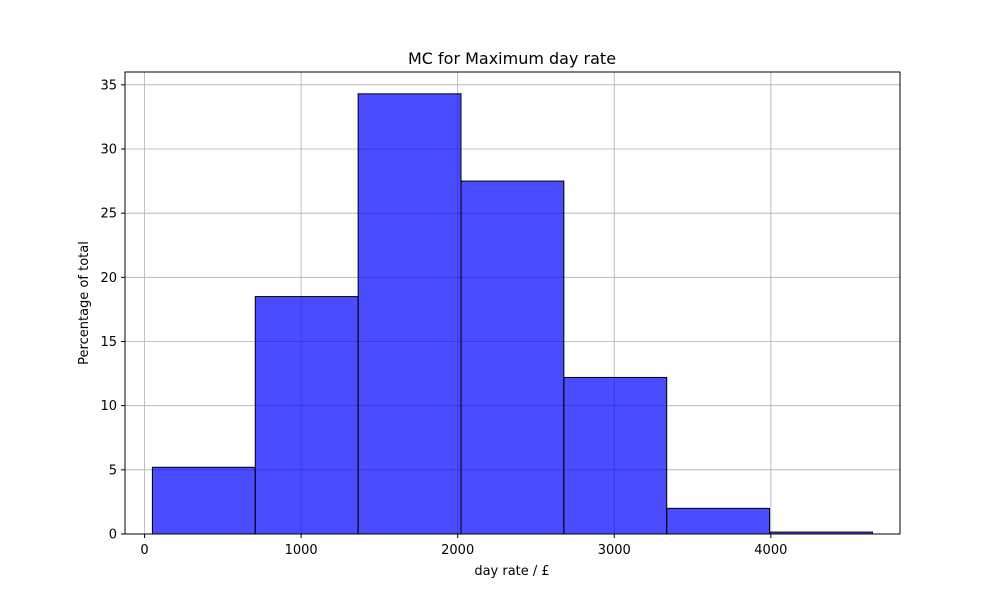  What do you see at coordinates (511, 571) in the screenshot?
I see `x-axis-label: day rate / £` at bounding box center [511, 571].